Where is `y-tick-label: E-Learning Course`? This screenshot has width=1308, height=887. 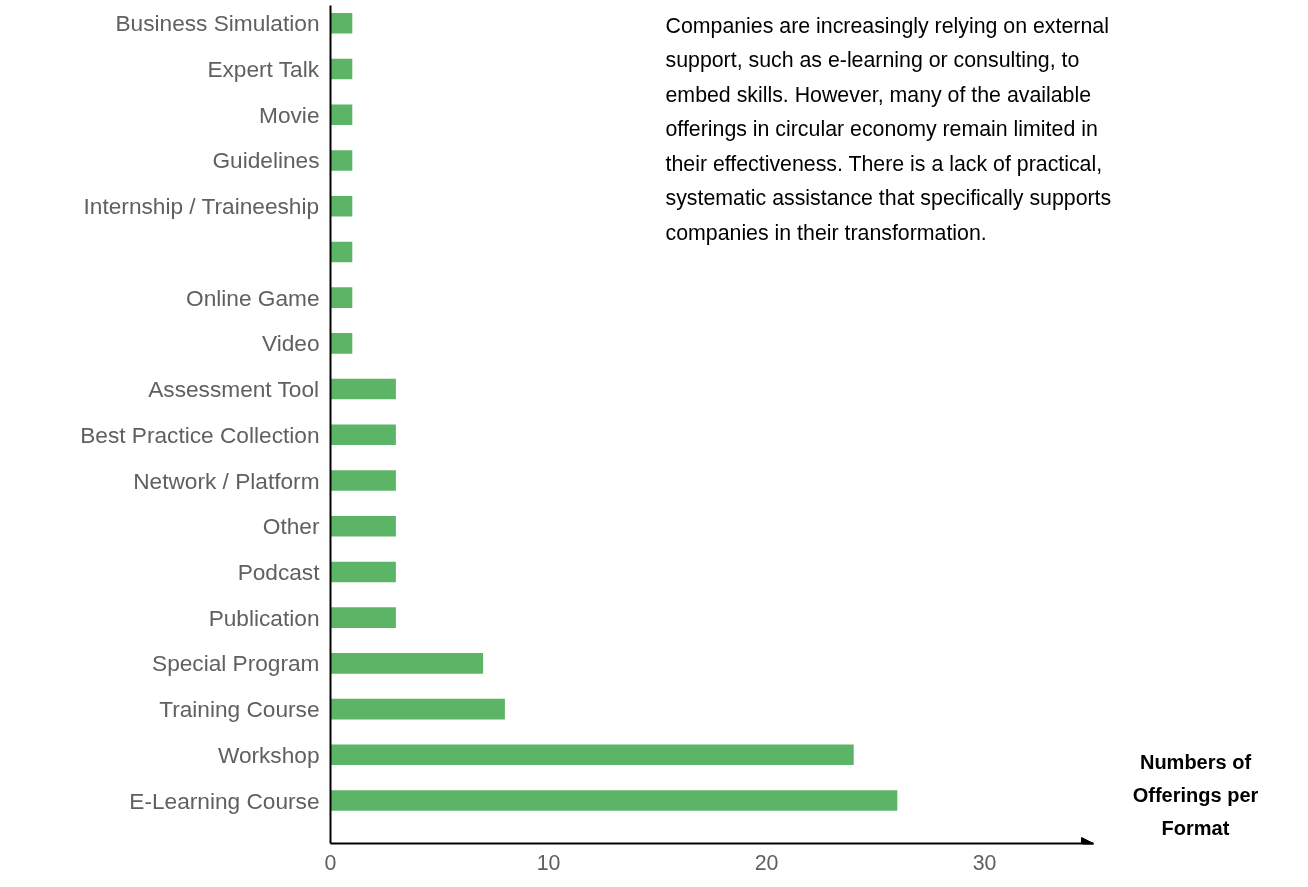 y-tick-label: E-Learning Course is located at coordinates (224, 800).